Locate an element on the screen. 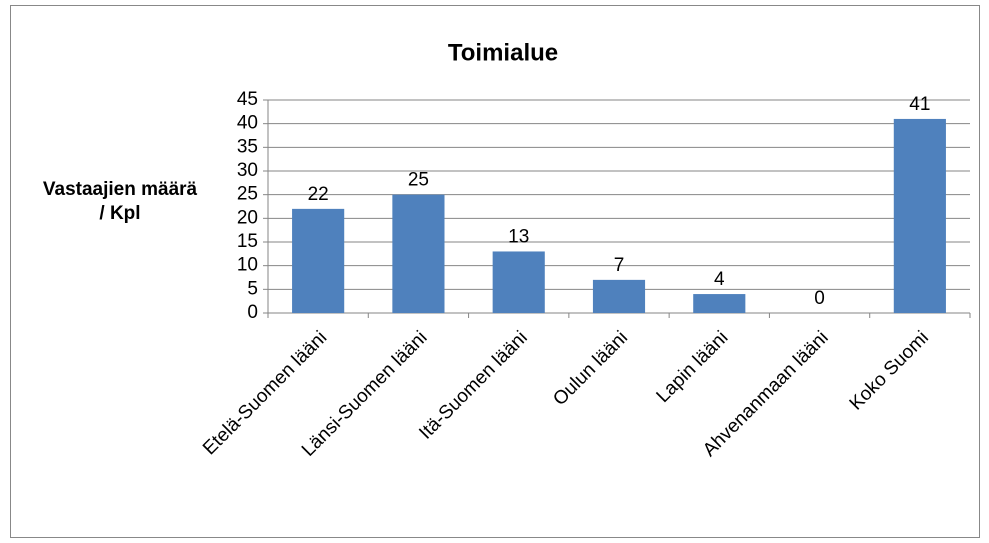 The width and height of the screenshot is (989, 543). y-tick-label: 40 is located at coordinates (247, 123).